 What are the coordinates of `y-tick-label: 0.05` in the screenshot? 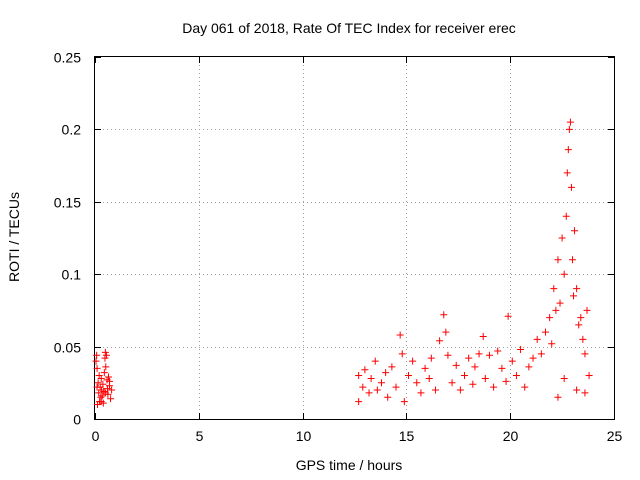 It's located at (67, 348).